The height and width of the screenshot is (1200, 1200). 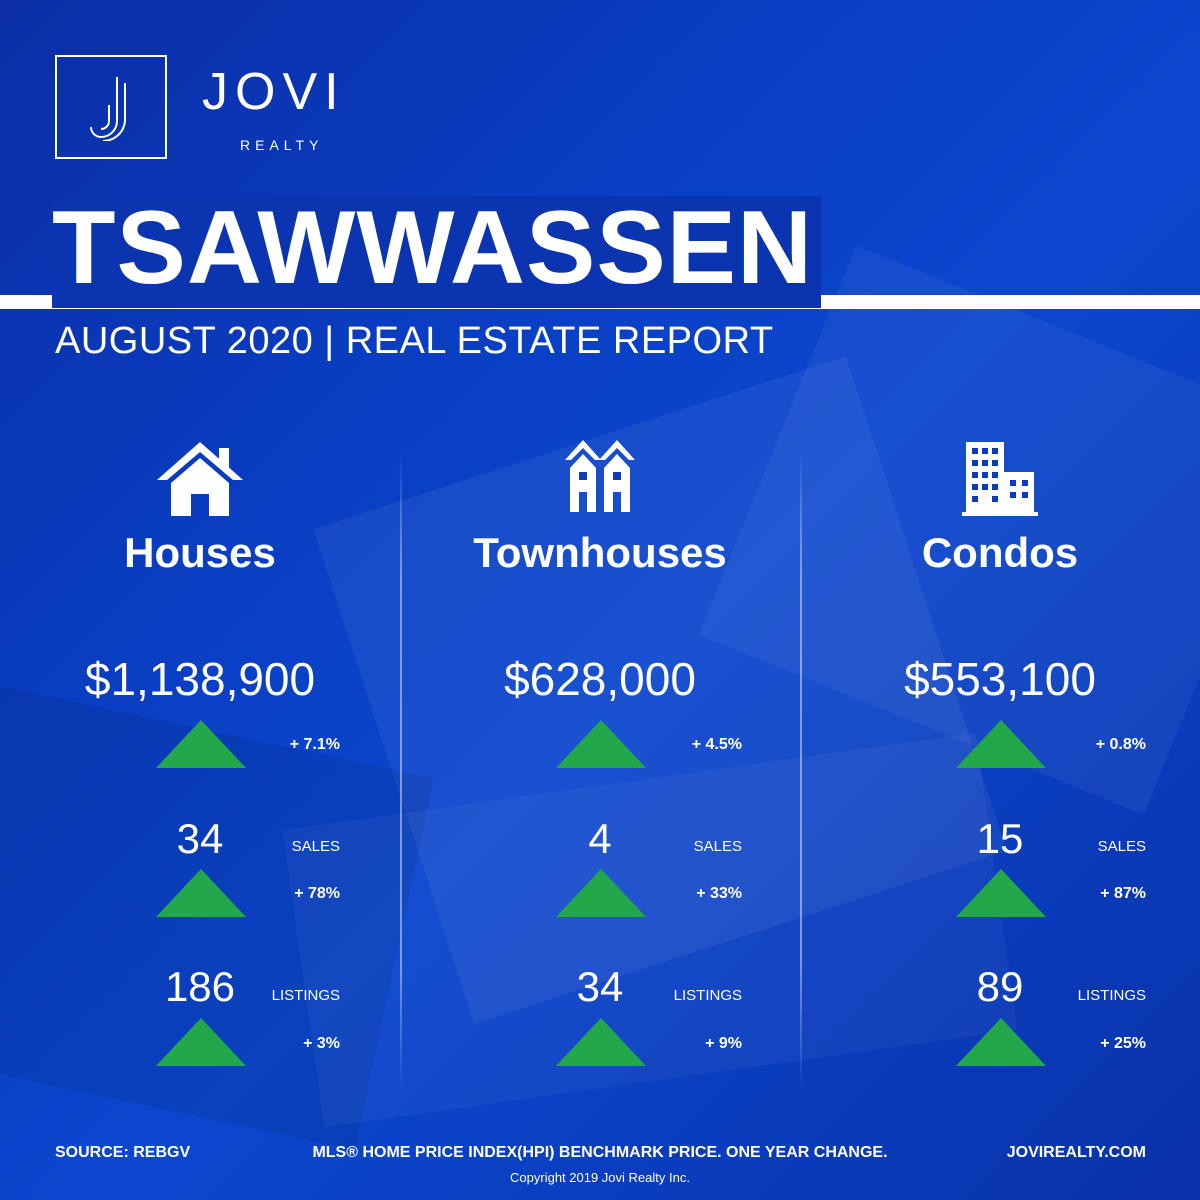 What do you see at coordinates (321, 1043) in the screenshot?
I see `listings-change: + 3%` at bounding box center [321, 1043].